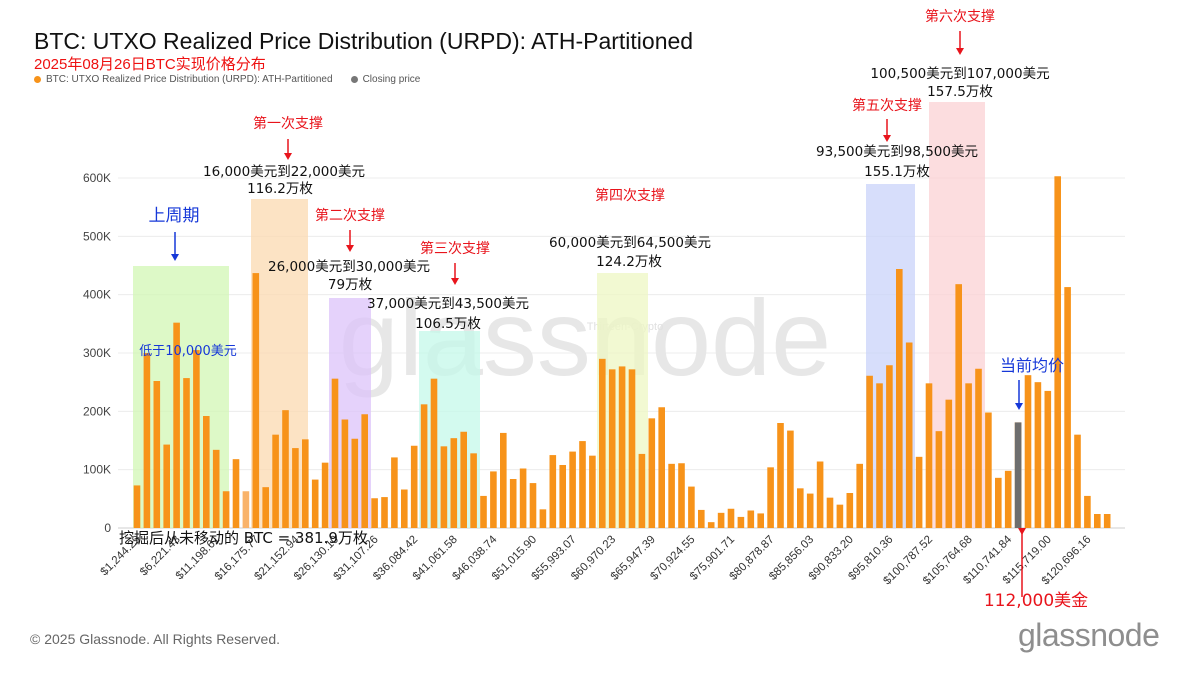  What do you see at coordinates (1019, 406) in the screenshot?
I see `current-avg-arrow-head` at bounding box center [1019, 406].